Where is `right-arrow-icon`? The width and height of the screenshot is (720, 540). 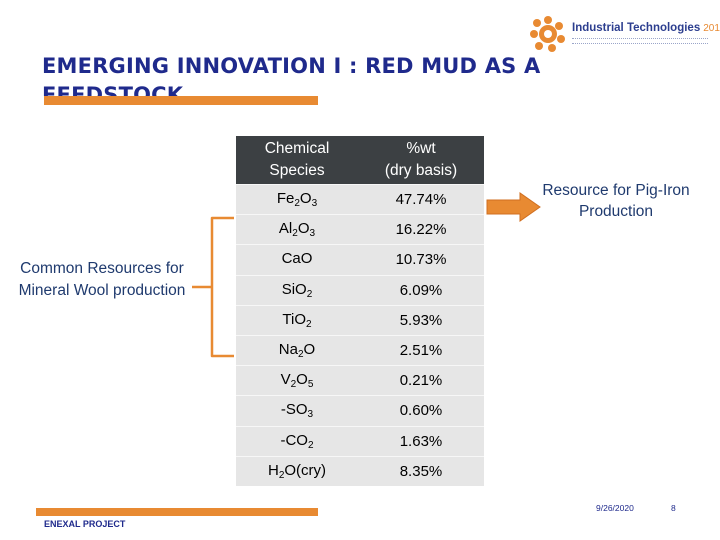 right-arrow-icon is located at coordinates (513, 207).